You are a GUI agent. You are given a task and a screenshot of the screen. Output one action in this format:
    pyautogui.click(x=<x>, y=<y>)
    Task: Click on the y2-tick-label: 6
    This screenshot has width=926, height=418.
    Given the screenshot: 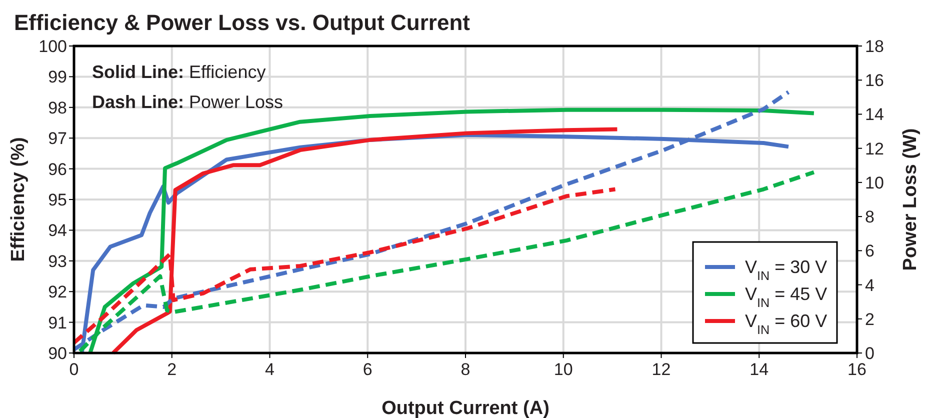 What is the action you would take?
    pyautogui.click(x=869, y=251)
    